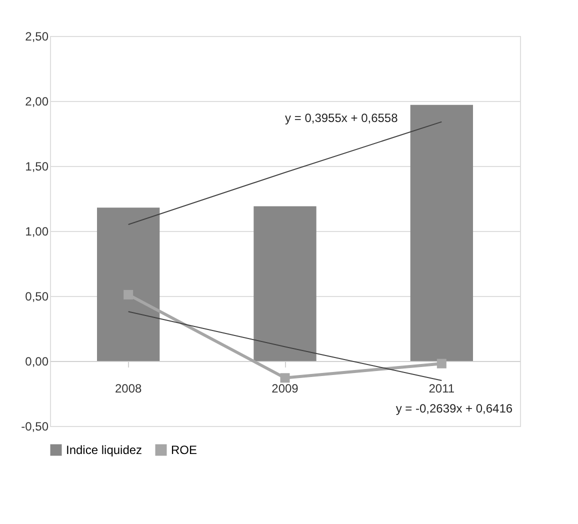 Image resolution: width=578 pixels, height=524 pixels. What do you see at coordinates (104, 450) in the screenshot?
I see `legend-label: Indice liquidez` at bounding box center [104, 450].